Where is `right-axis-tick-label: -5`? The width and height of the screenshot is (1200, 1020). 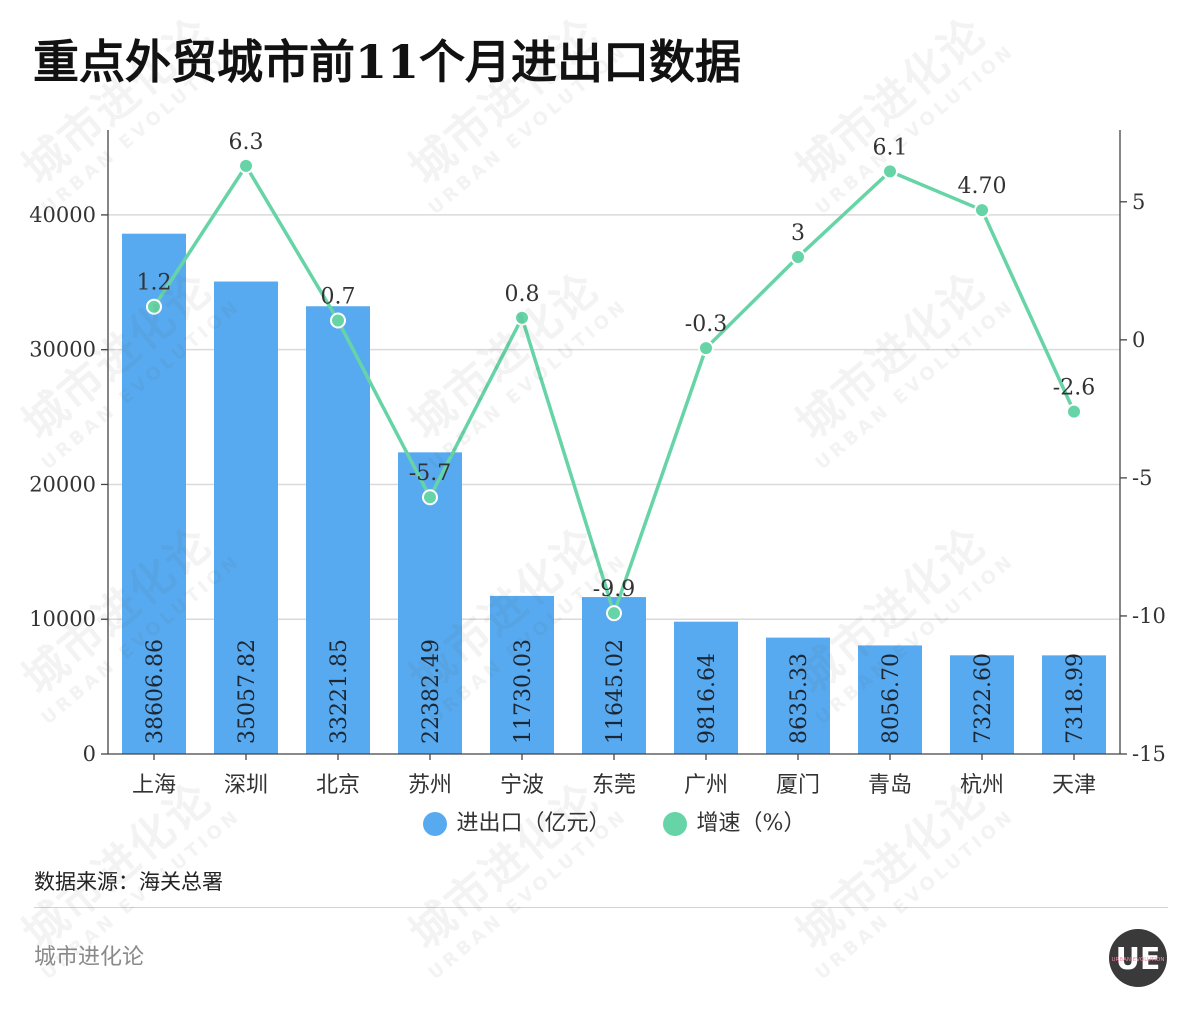
right-axis-tick-label: -5 is located at coordinates (1142, 478).